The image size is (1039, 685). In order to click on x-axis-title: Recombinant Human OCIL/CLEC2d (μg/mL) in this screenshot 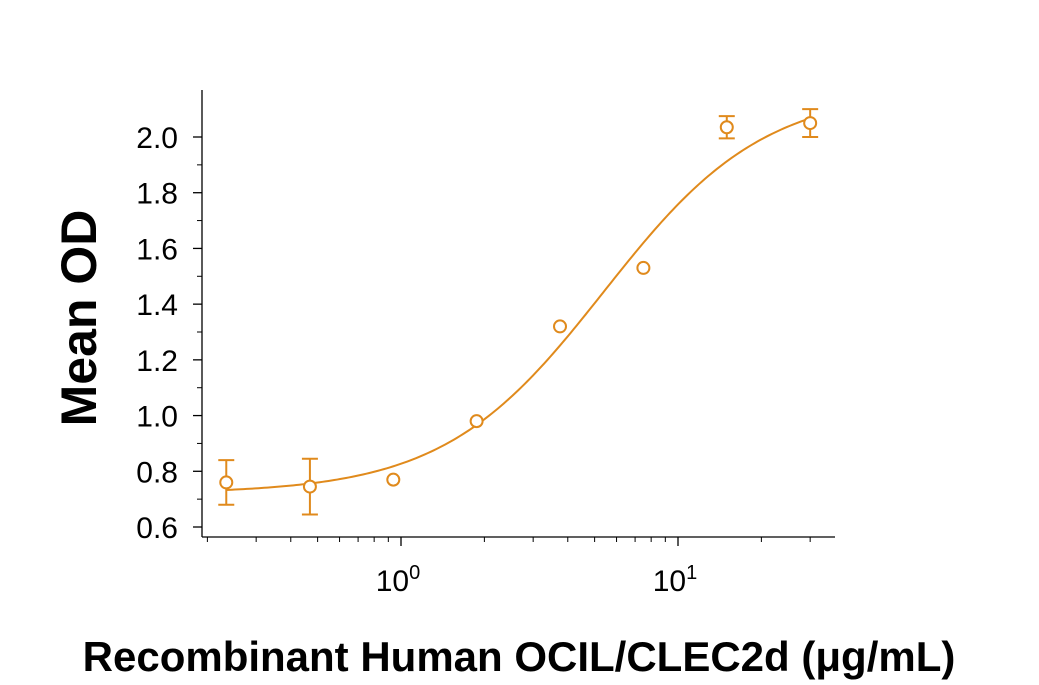, I will do `click(519, 656)`.